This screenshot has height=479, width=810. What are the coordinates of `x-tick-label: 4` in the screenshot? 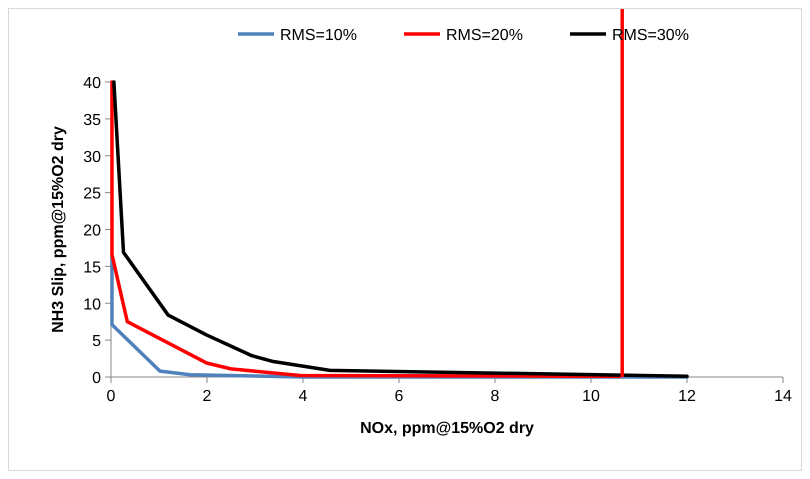 It's located at (303, 396).